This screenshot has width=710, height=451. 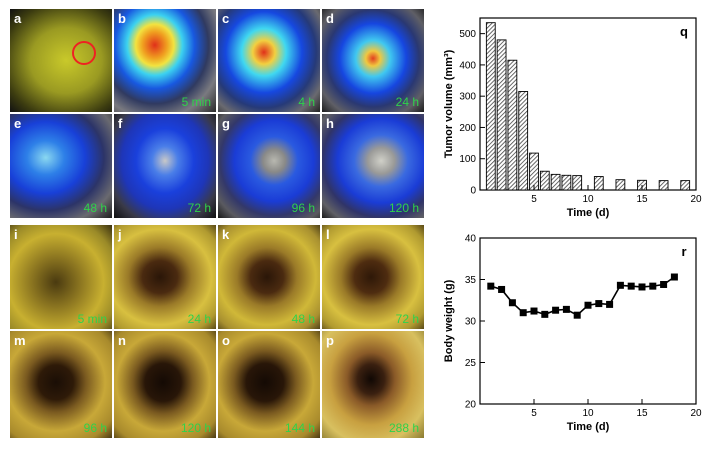 What do you see at coordinates (467, 159) in the screenshot?
I see `y-tick-label: 100` at bounding box center [467, 159].